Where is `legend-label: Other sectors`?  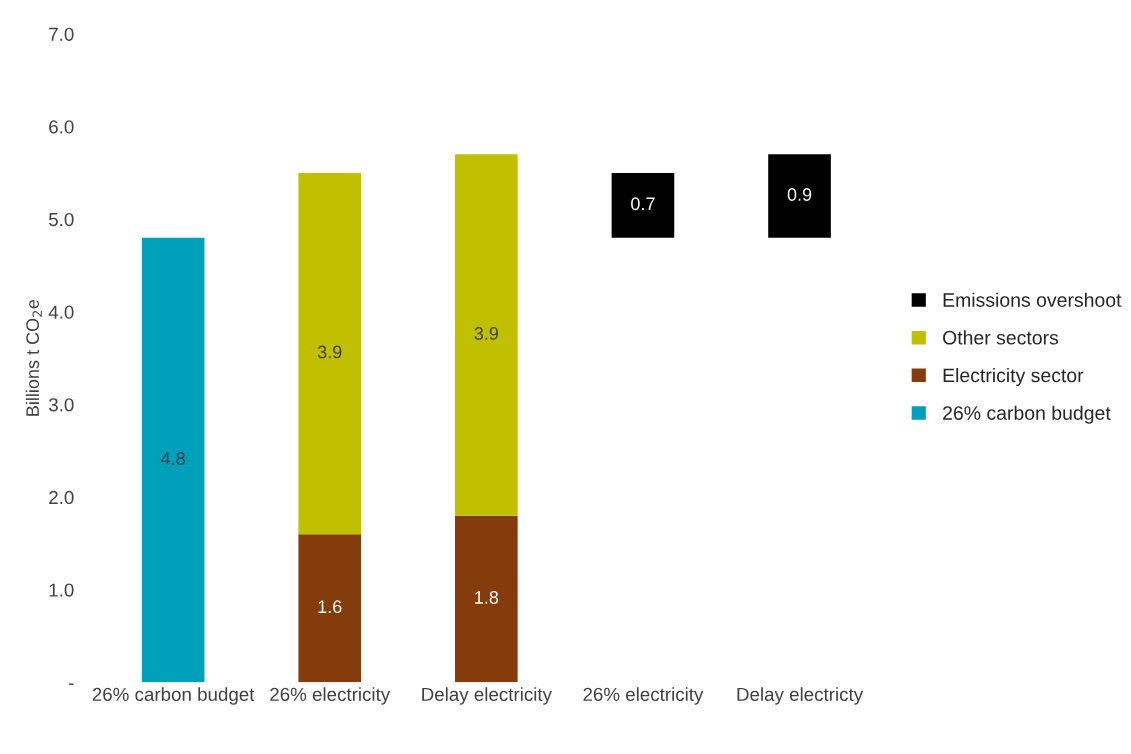 legend-label: Other sectors is located at coordinates (1001, 337).